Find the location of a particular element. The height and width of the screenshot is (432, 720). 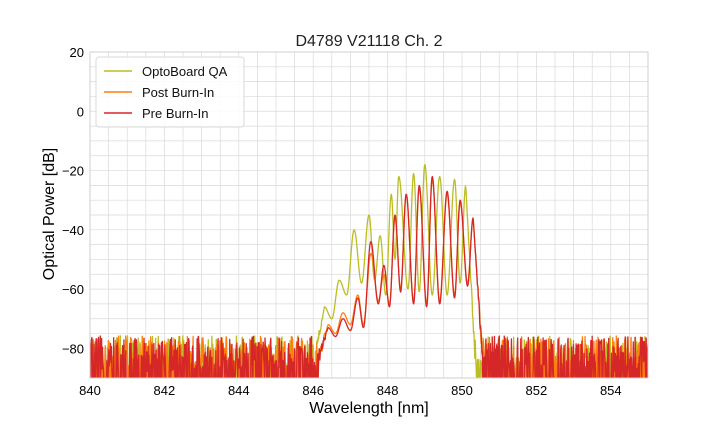

x-axis-ticks: 840 842 844 846 848 850 852 854 is located at coordinates (350, 390).